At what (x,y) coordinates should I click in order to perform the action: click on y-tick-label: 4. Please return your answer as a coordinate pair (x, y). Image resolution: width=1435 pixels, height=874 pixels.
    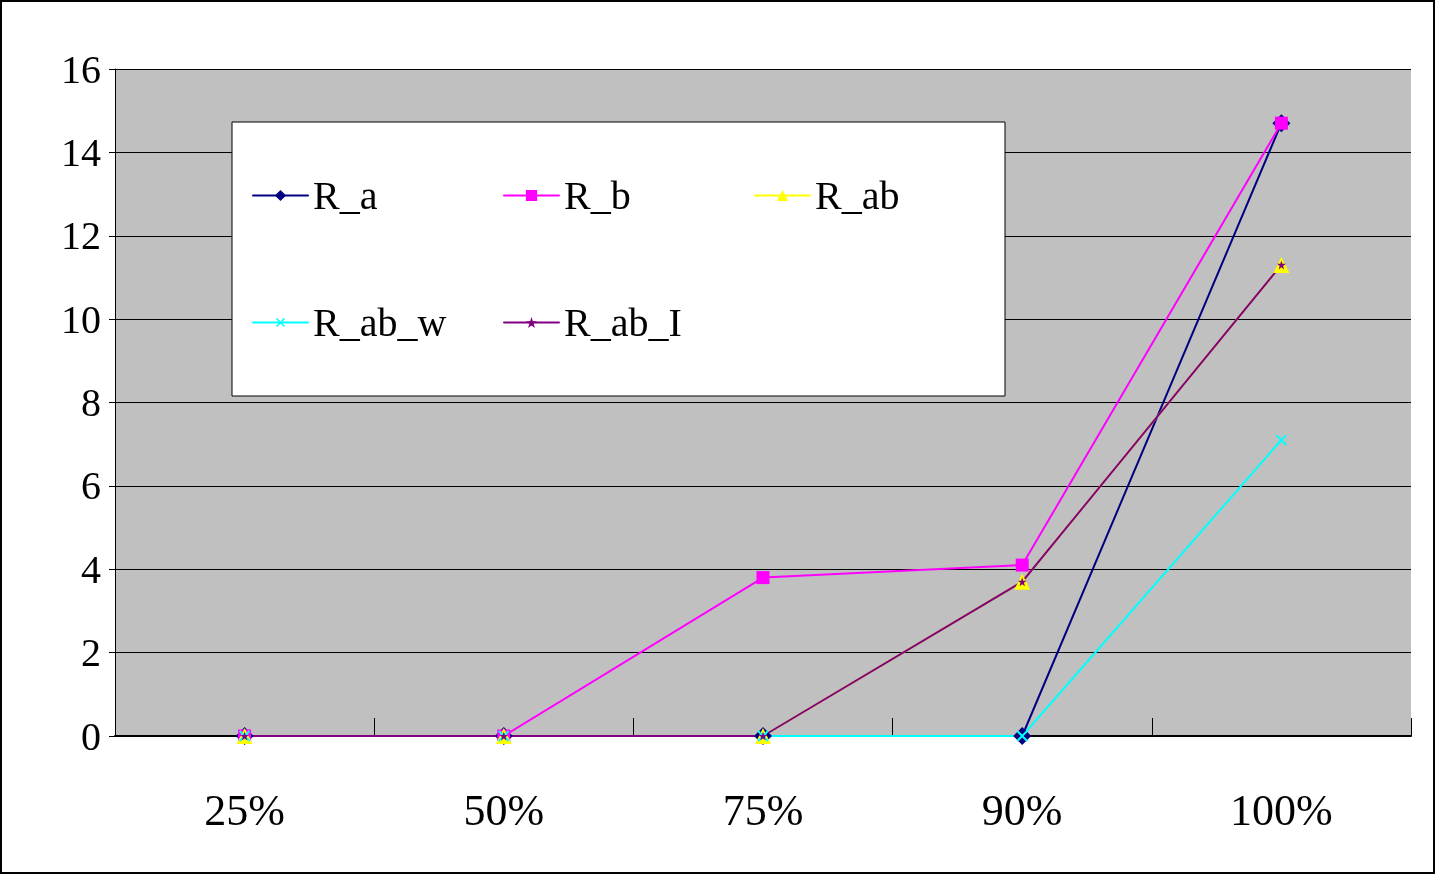
    Looking at the image, I should click on (91, 569).